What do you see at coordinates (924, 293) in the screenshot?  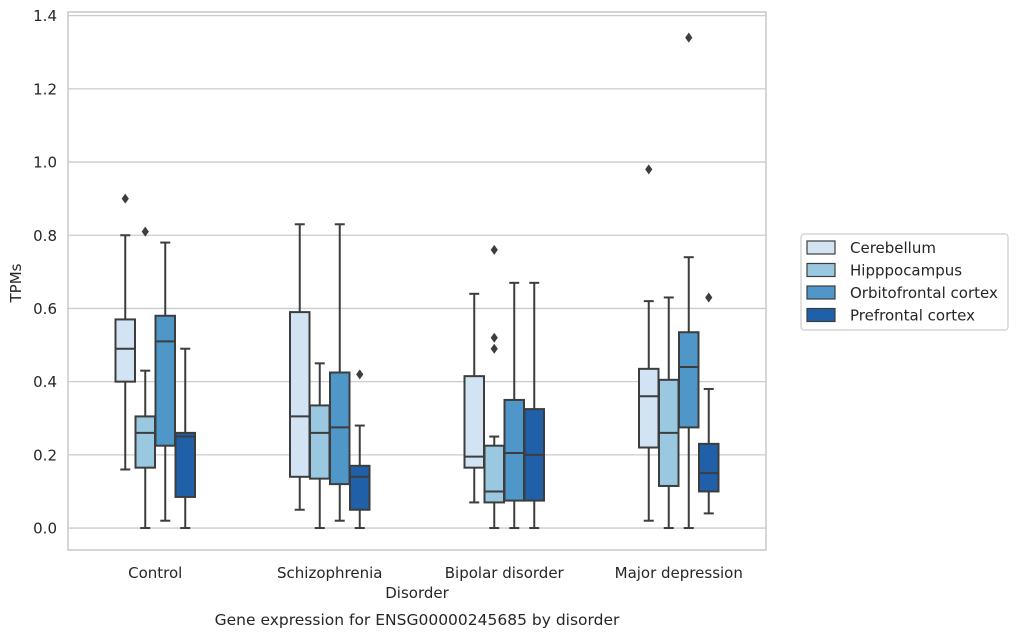 I see `legend-label: Orbitofrontal cortex` at bounding box center [924, 293].